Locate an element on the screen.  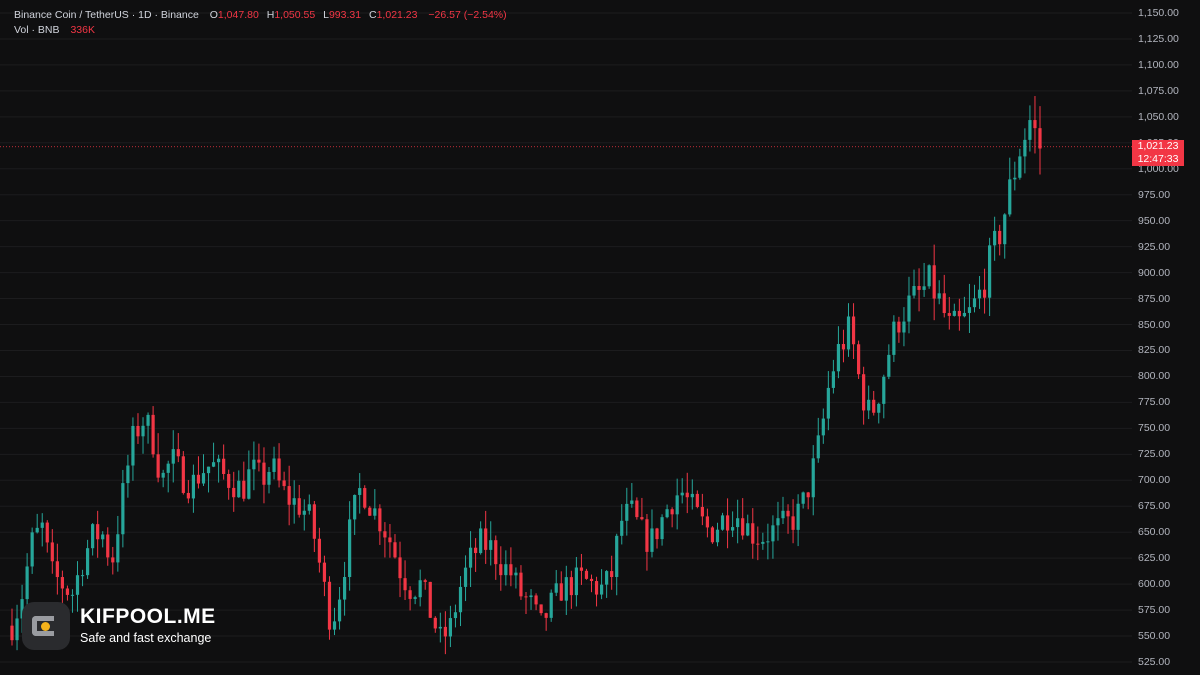
symbol-title: Binance Coin / TetherUS · 1D · Binance is located at coordinates (106, 15).